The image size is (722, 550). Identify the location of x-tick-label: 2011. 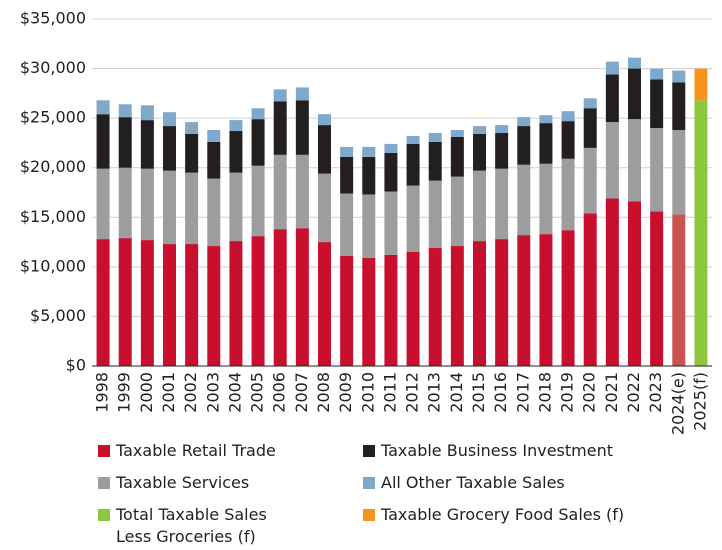
(389, 392).